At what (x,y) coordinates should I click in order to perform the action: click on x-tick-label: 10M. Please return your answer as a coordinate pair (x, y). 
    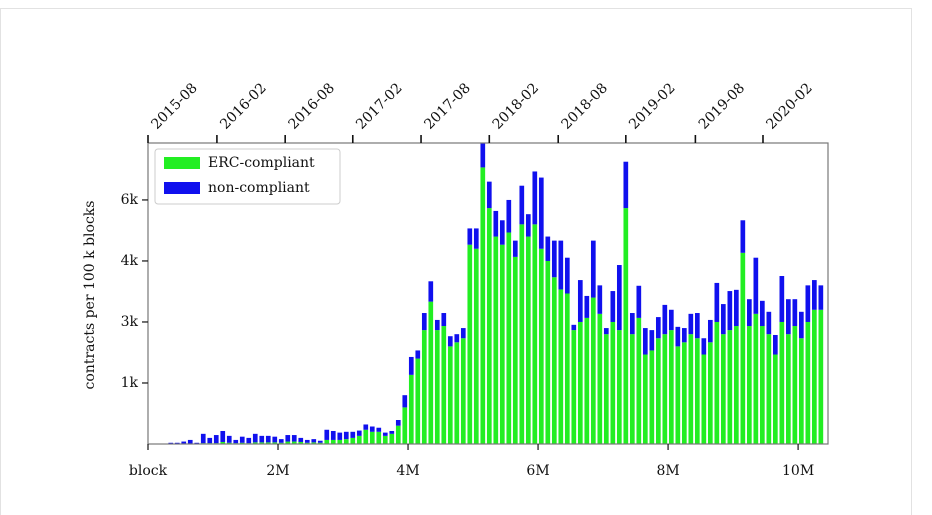
    Looking at the image, I should click on (798, 471).